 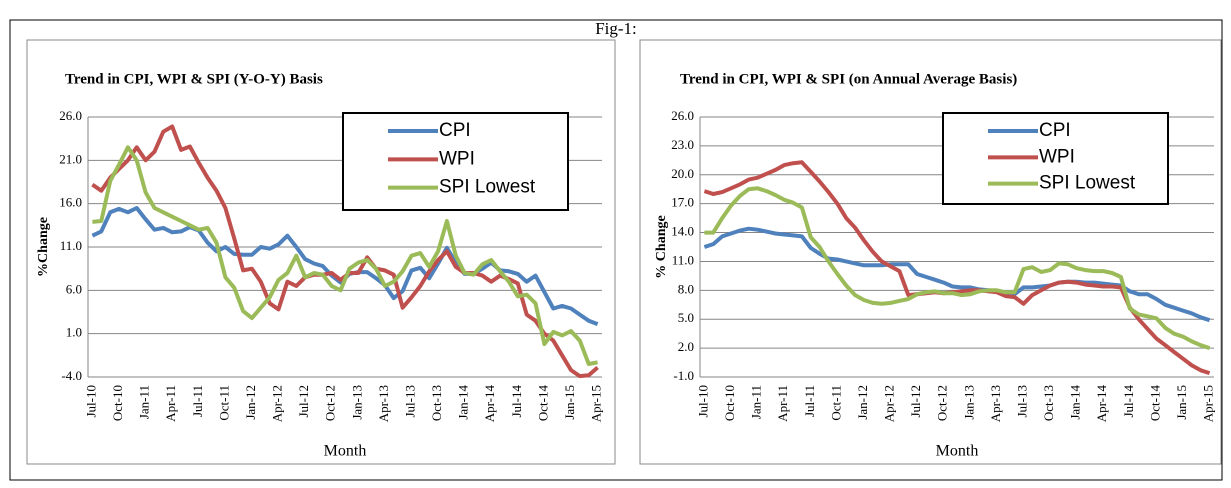 What do you see at coordinates (194, 79) in the screenshot?
I see `chart-title: Trend in CPI, WPI & SPI (Y-O-Y) Basis` at bounding box center [194, 79].